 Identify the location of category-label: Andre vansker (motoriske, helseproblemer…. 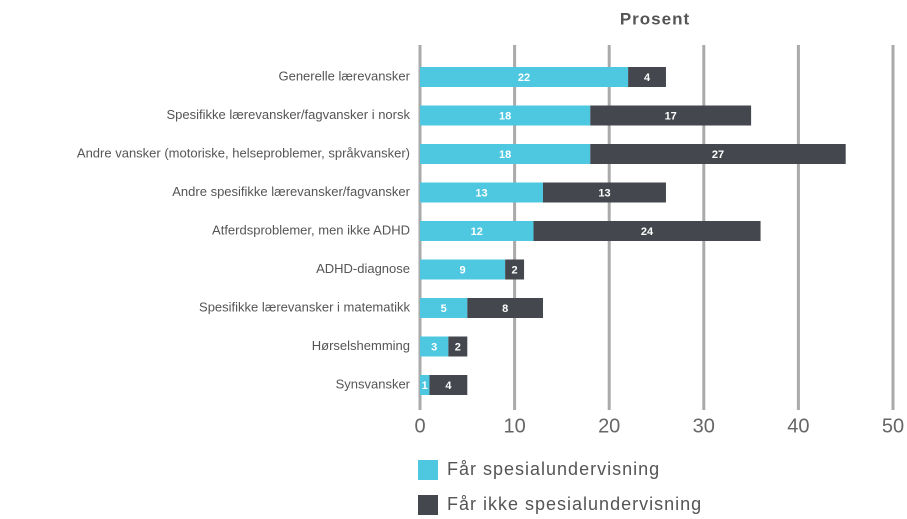
(243, 152).